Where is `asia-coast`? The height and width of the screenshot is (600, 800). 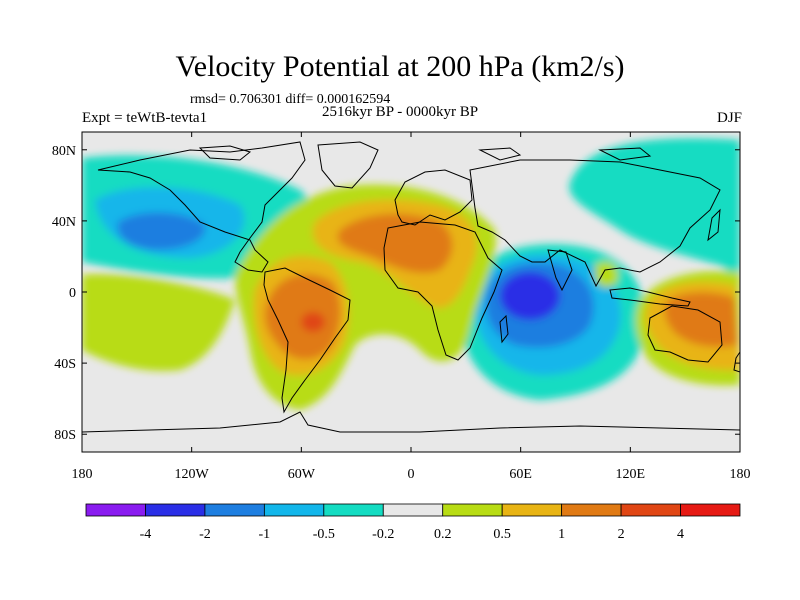 asia-coast is located at coordinates (595, 223).